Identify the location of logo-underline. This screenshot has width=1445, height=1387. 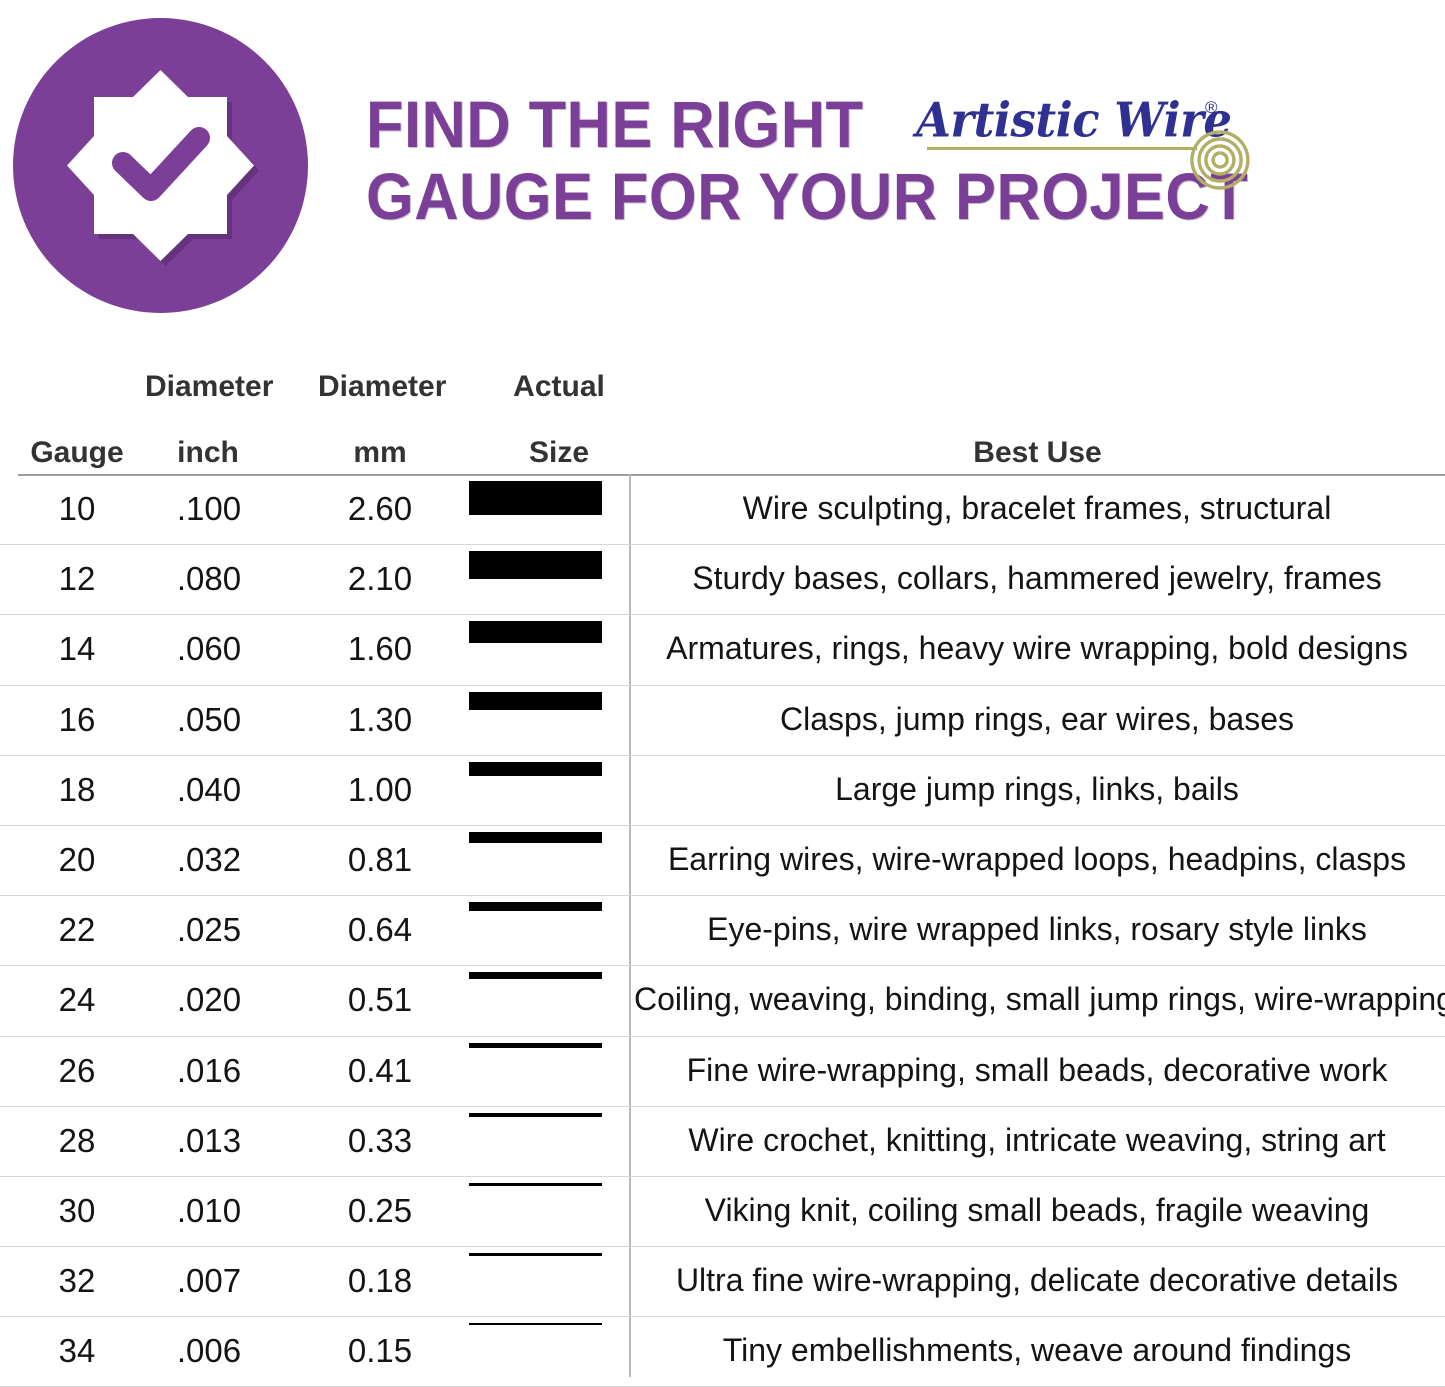
(1062, 148).